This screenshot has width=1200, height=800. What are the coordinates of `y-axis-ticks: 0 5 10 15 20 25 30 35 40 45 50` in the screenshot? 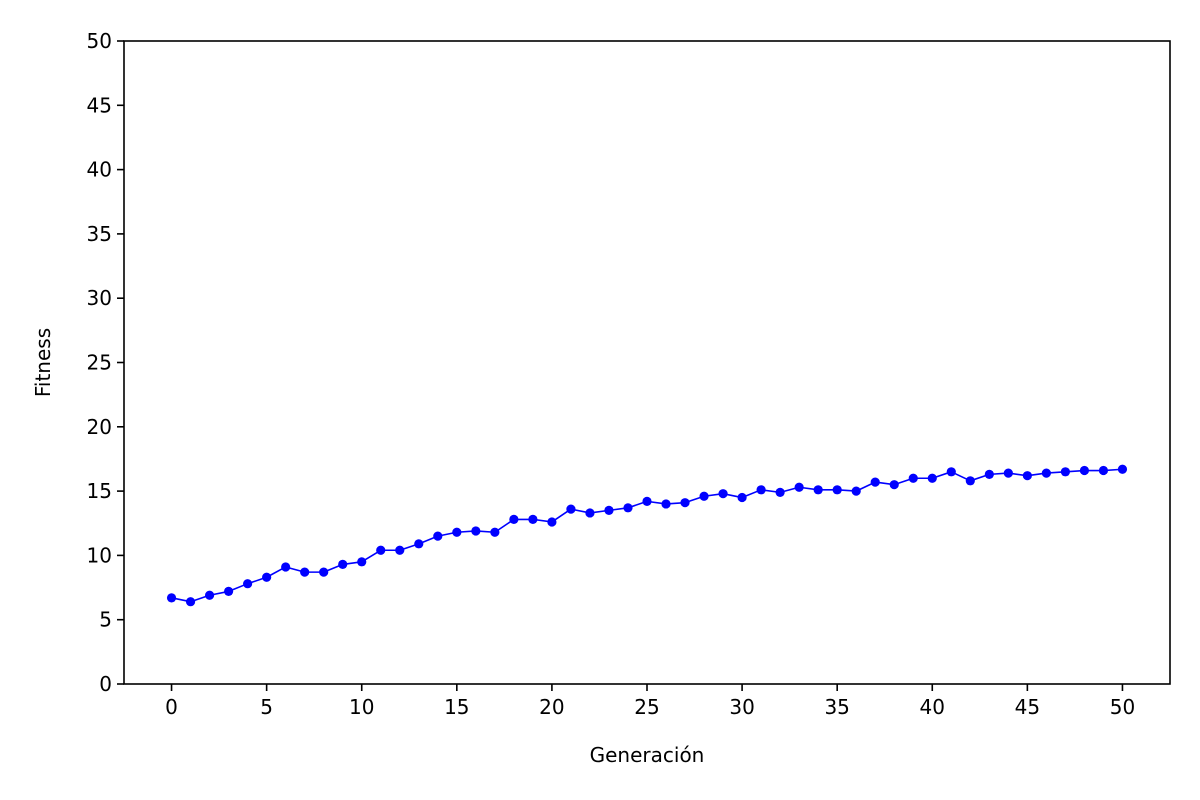 It's located at (105, 362).